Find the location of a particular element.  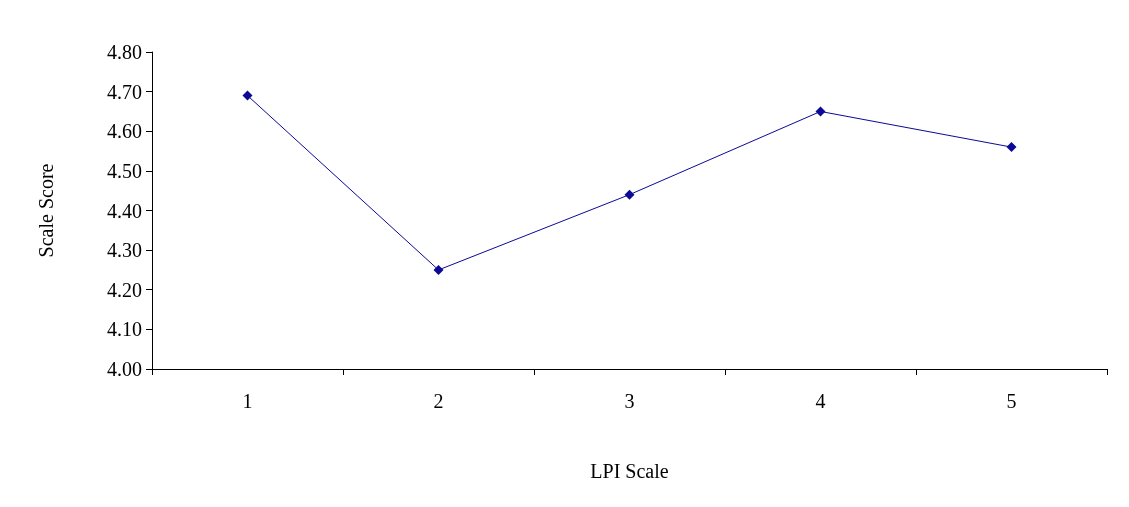

y-axis-title: Scale Score is located at coordinates (46, 210).